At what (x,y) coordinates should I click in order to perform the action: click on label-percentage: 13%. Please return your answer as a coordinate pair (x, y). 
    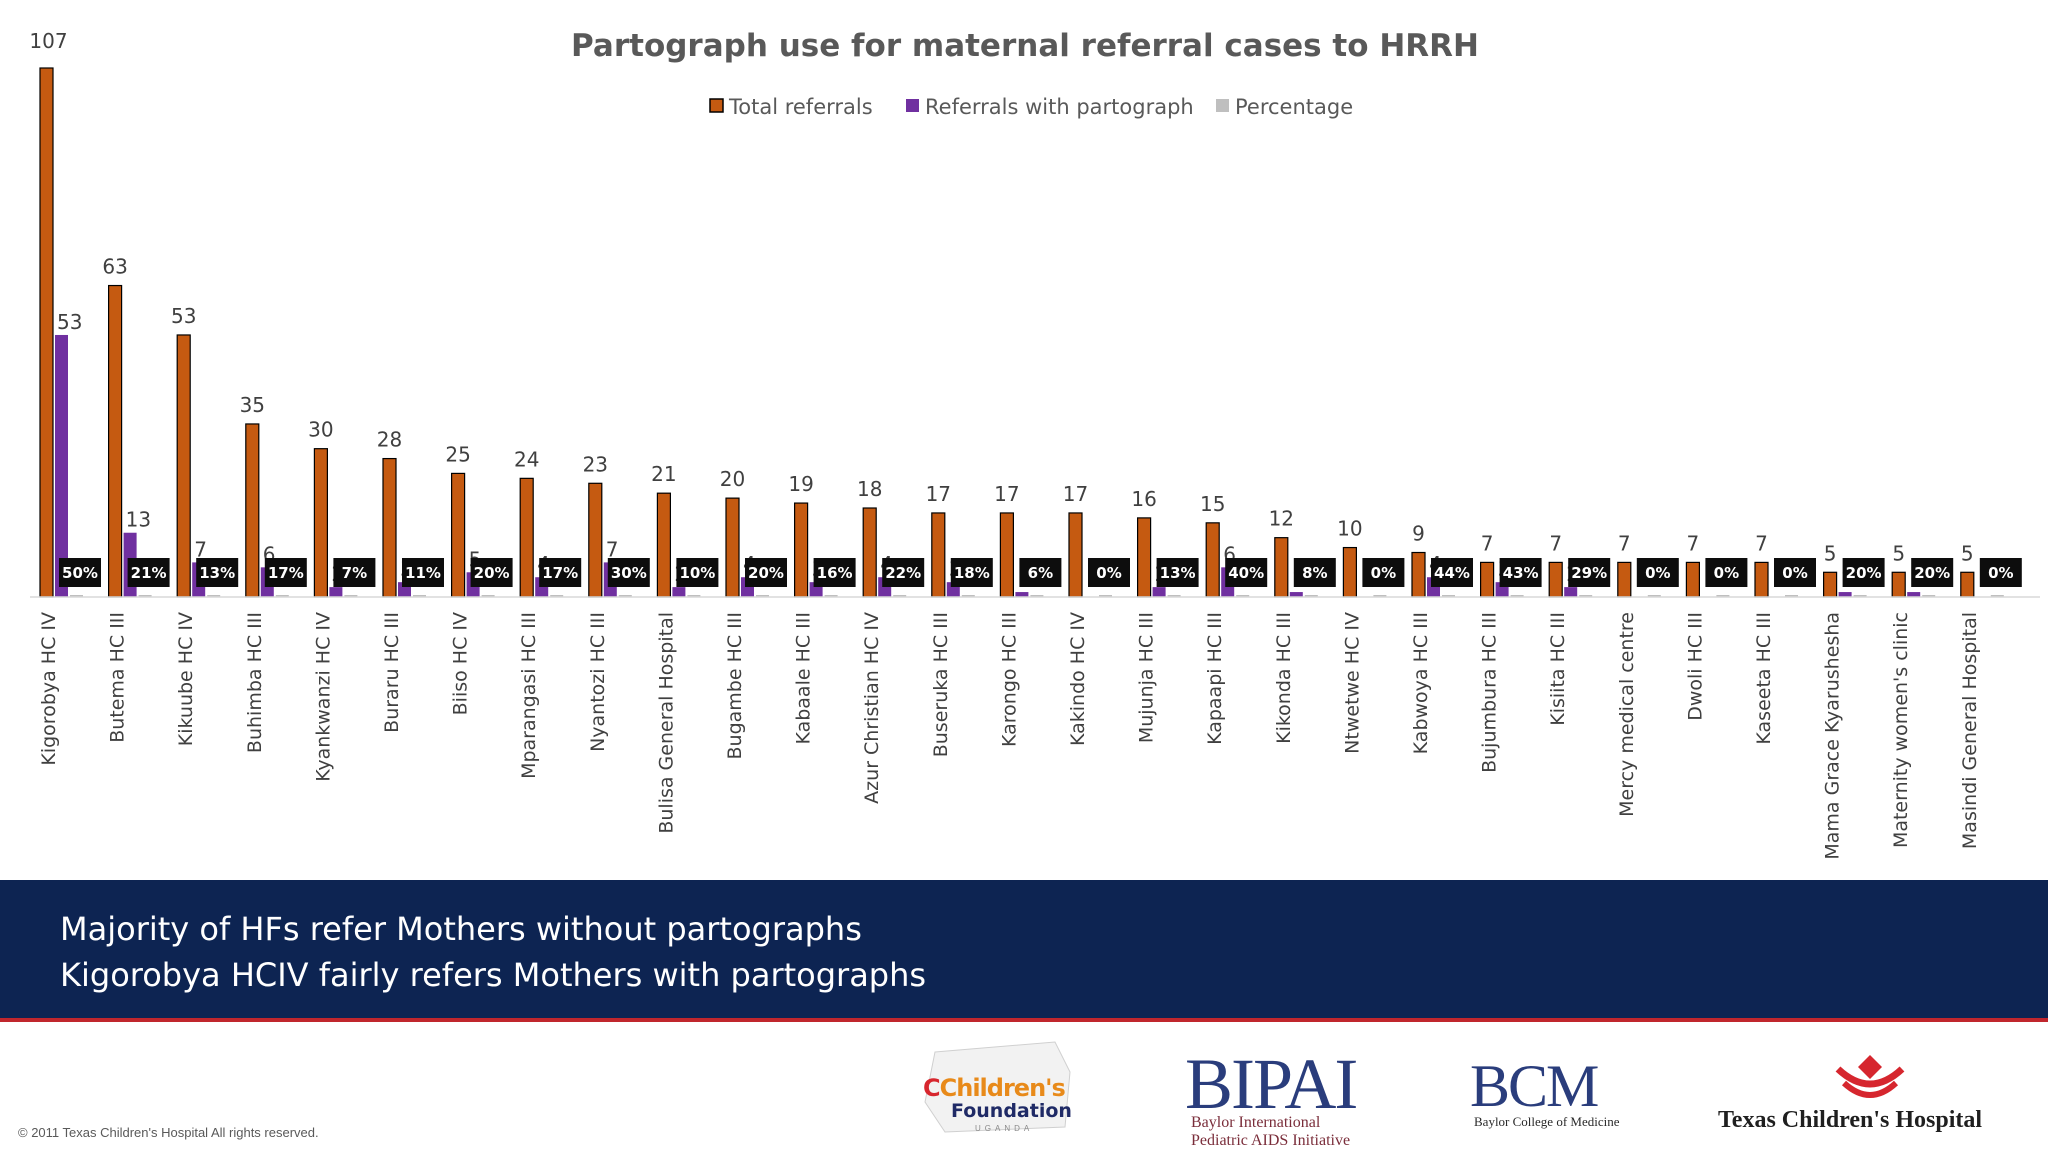
    Looking at the image, I should click on (217, 573).